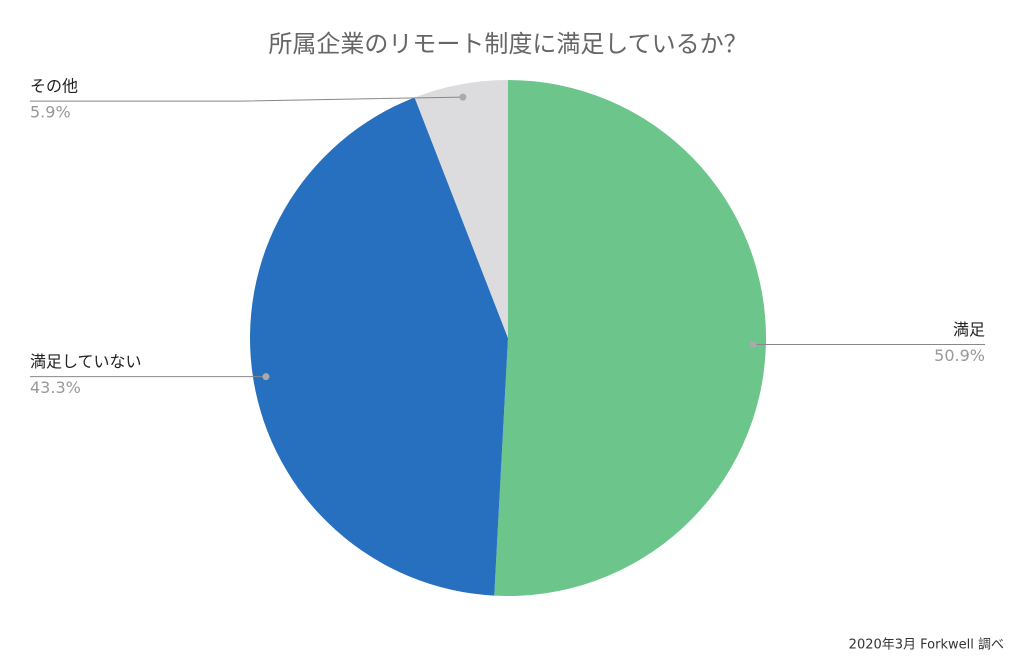 The image size is (1024, 665). I want to click on slice-value-label: 5.9%, so click(50, 112).